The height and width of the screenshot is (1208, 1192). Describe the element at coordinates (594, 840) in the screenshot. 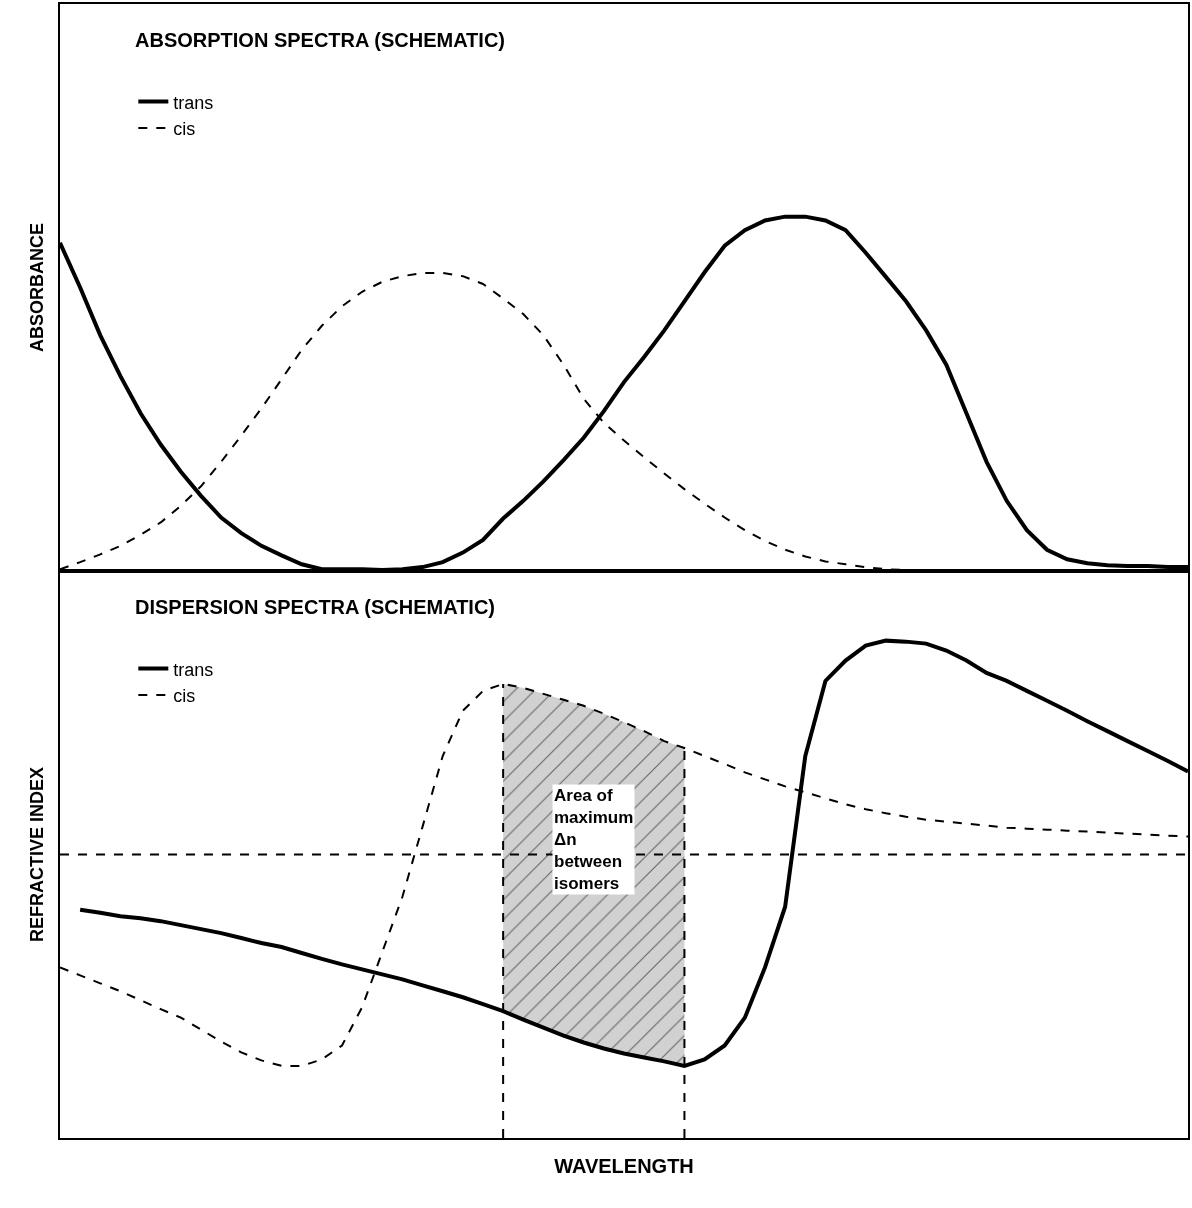

I see `annotation: Area of maximum Δn between isomers` at that location.